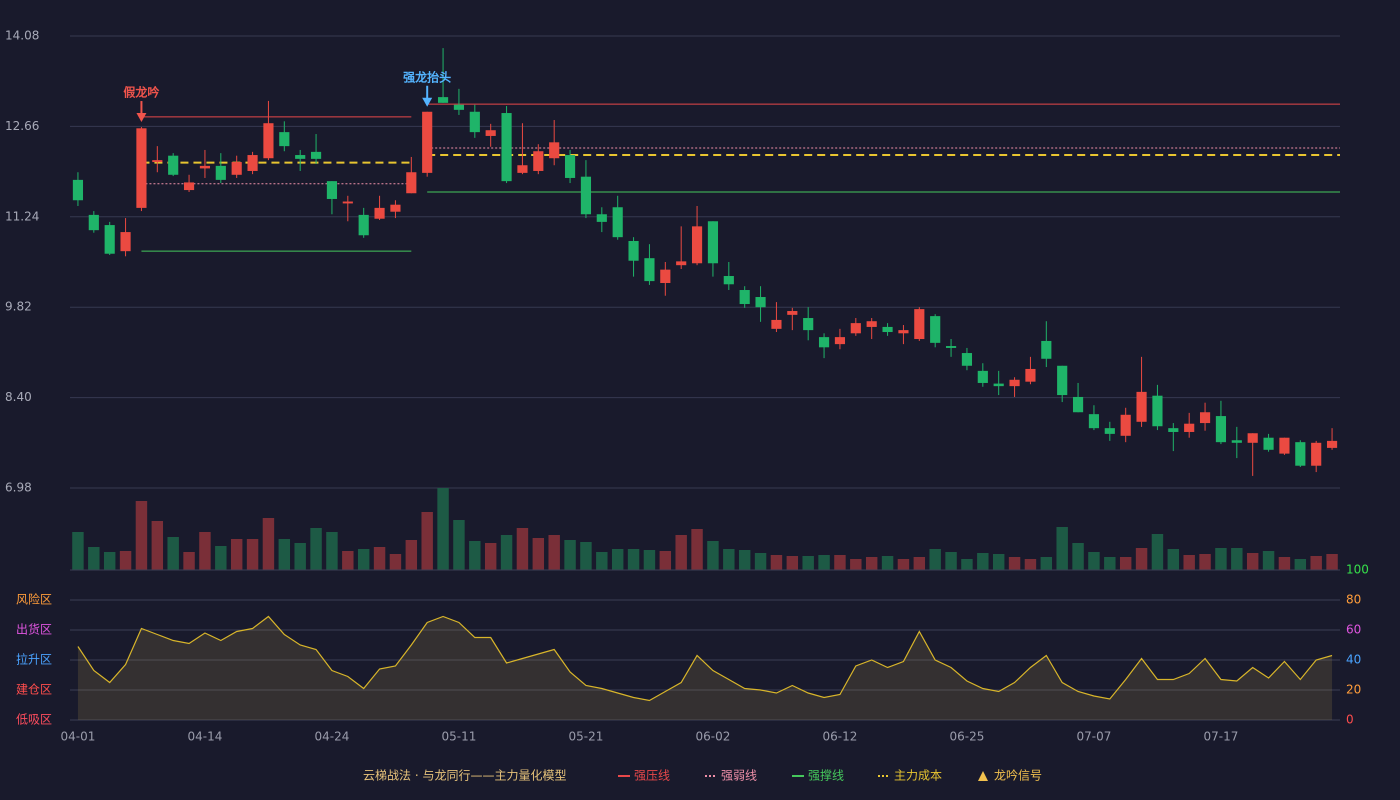 The height and width of the screenshot is (800, 1400). Describe the element at coordinates (34, 690) in the screenshot. I see `zone-label: 建仓区` at that location.